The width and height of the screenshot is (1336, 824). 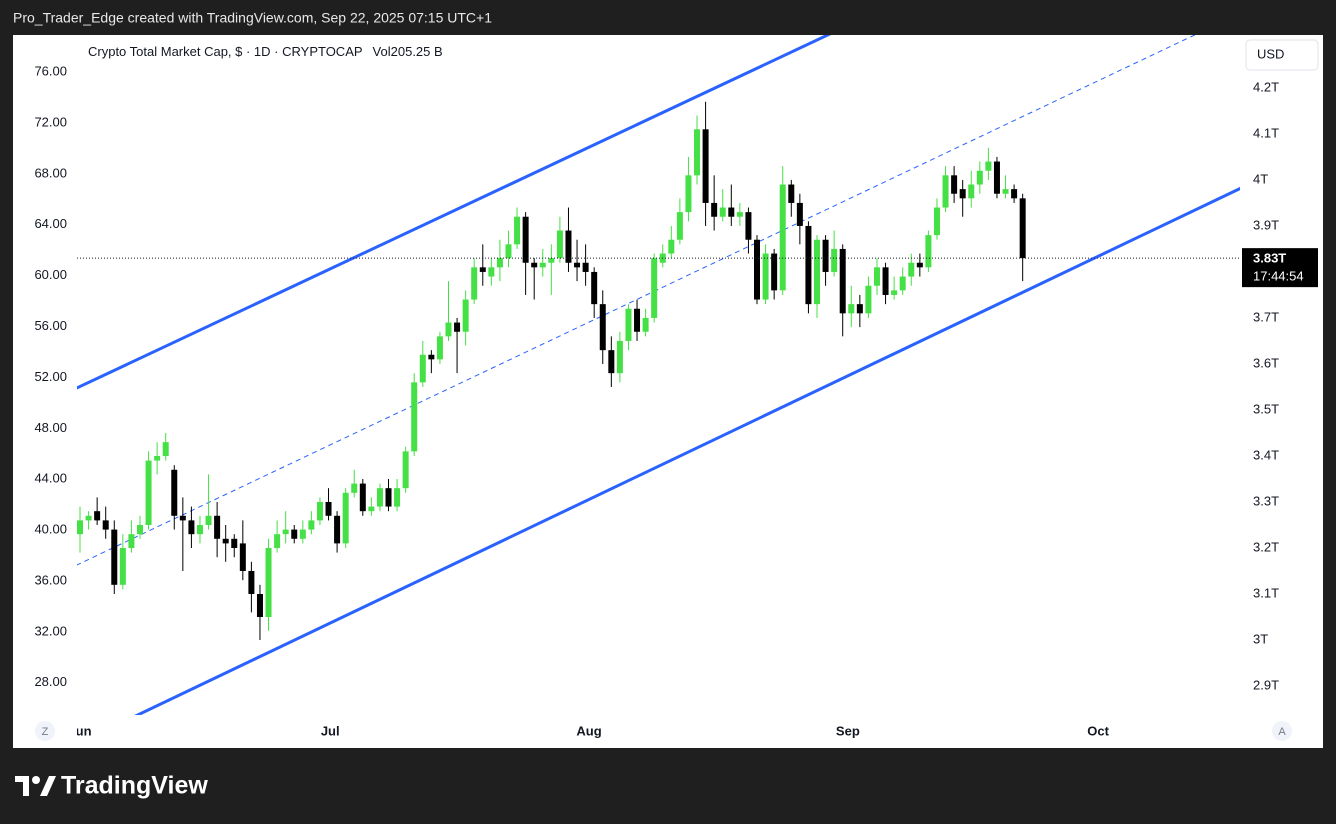 What do you see at coordinates (1266, 454) in the screenshot?
I see `y-tick-label: 3.4T` at bounding box center [1266, 454].